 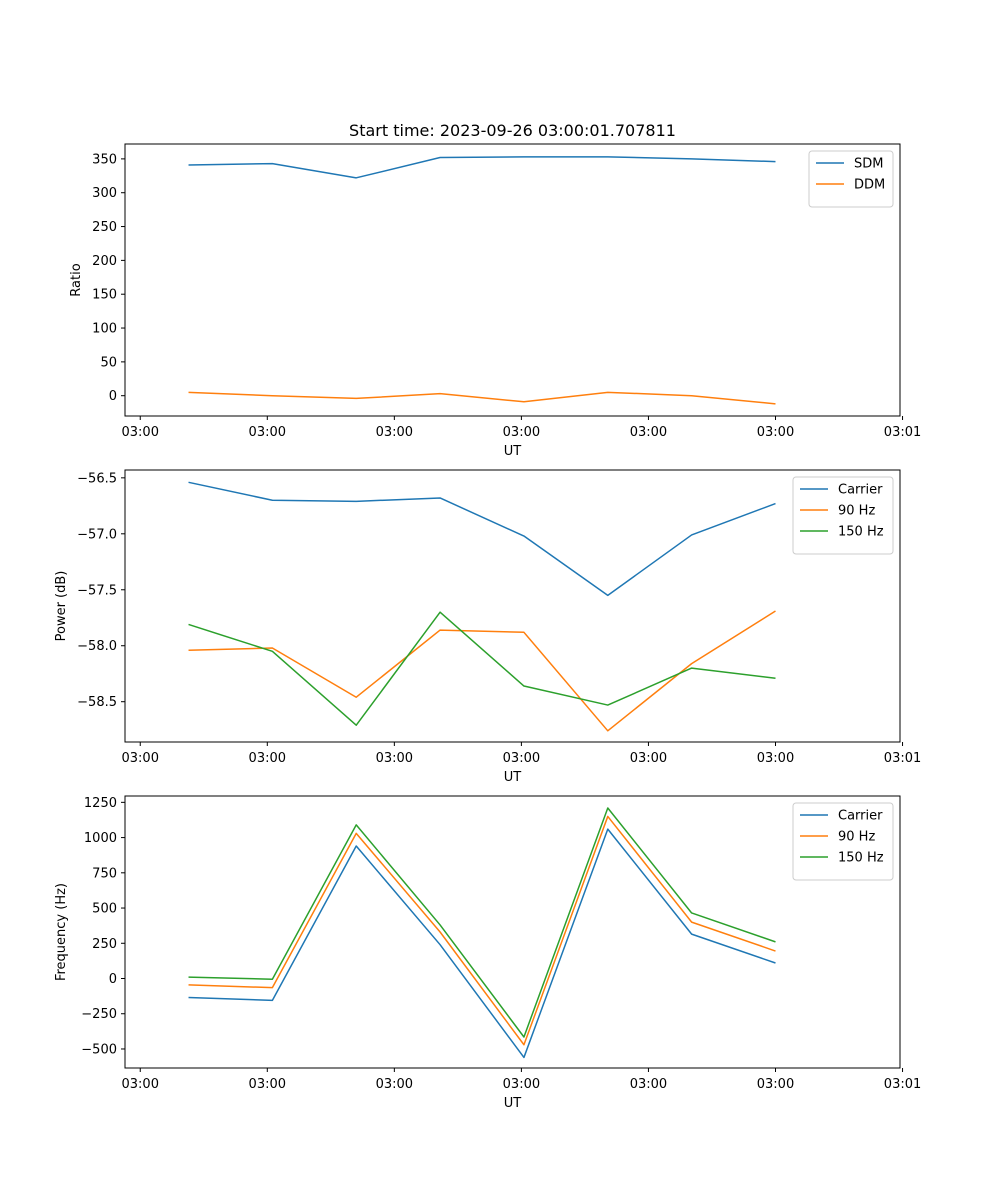 I want to click on chart1-ytick-label: −56.5, so click(x=97, y=478).